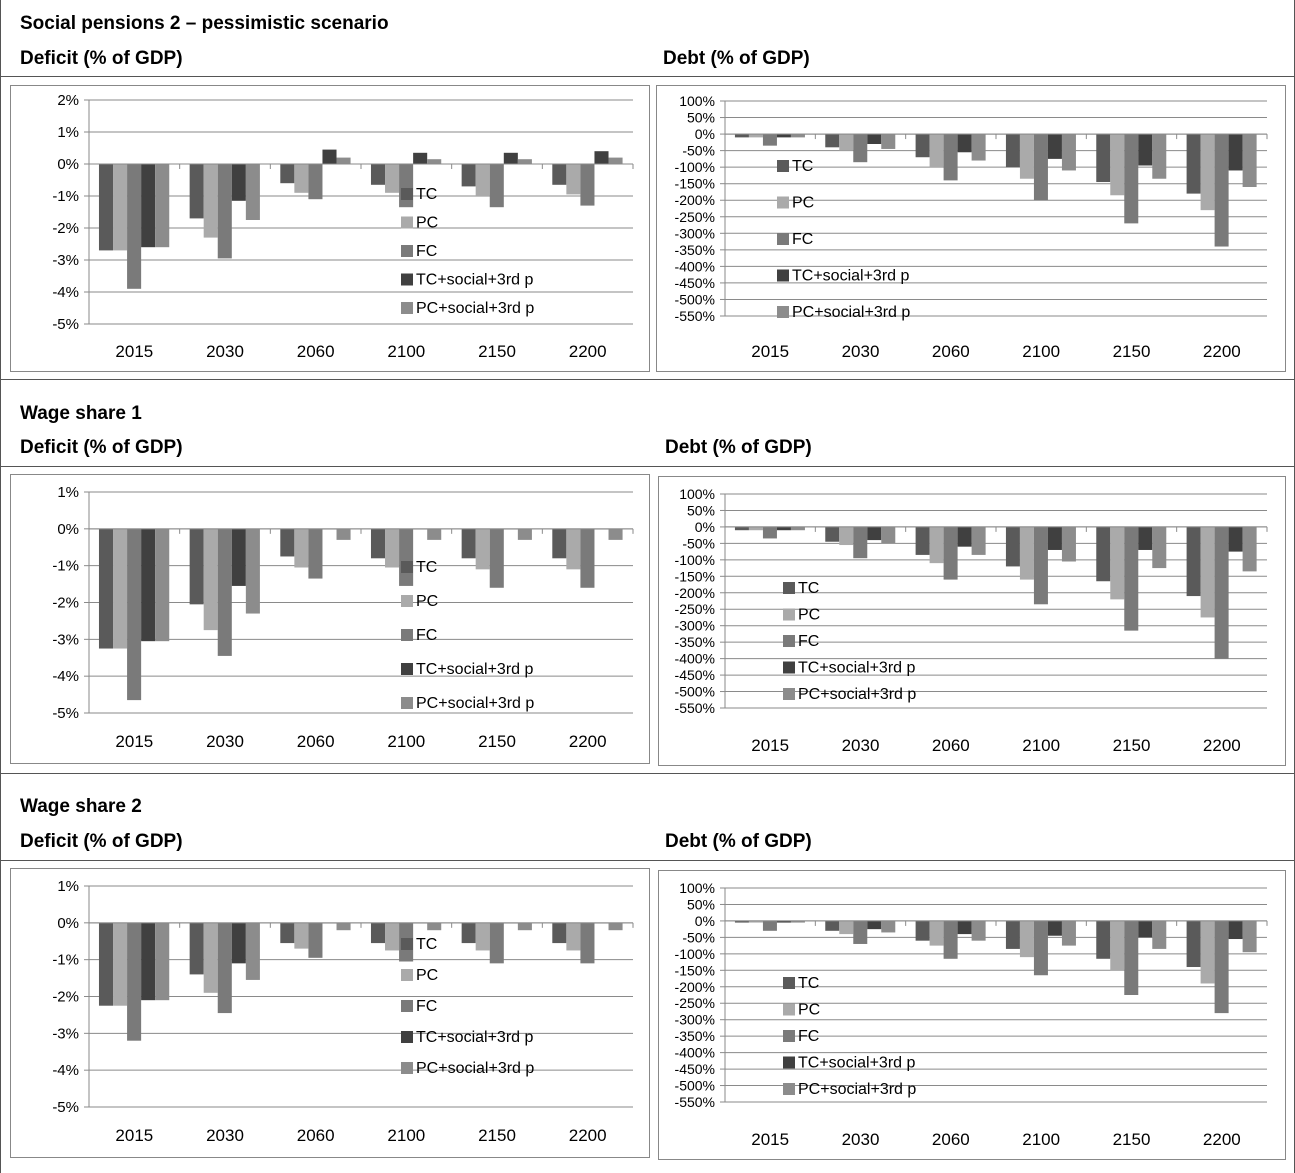  What do you see at coordinates (101, 447) in the screenshot?
I see `deficit-label-2: Deficit (% of GDP)` at bounding box center [101, 447].